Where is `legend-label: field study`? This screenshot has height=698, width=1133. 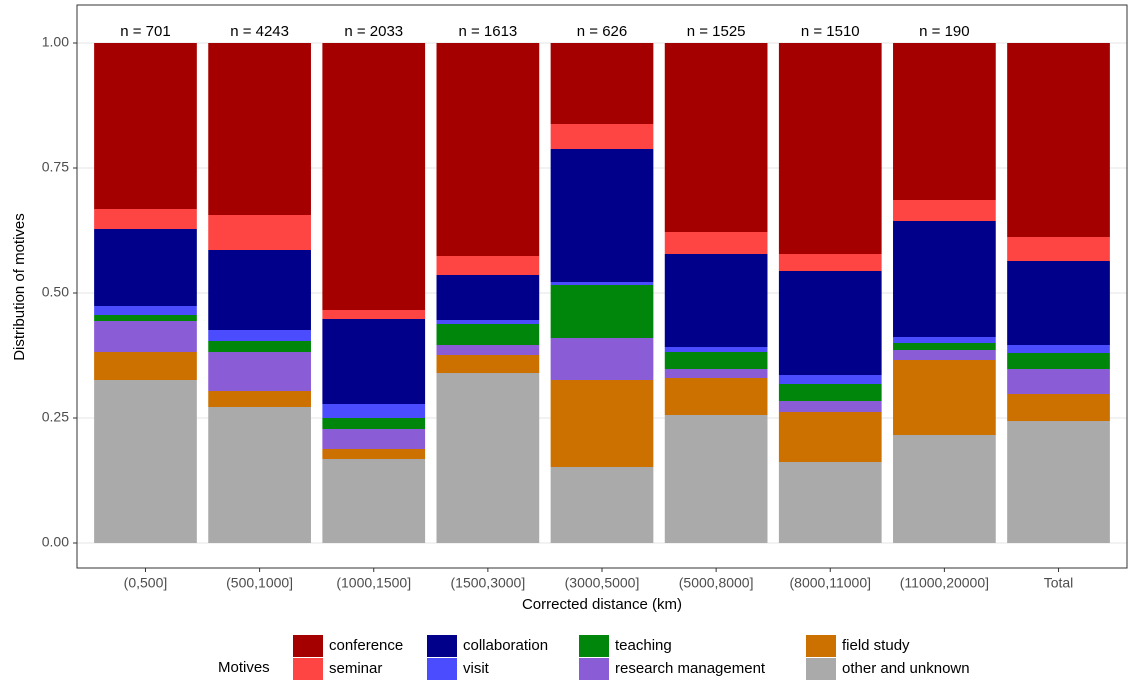
legend-label: field study is located at coordinates (876, 645).